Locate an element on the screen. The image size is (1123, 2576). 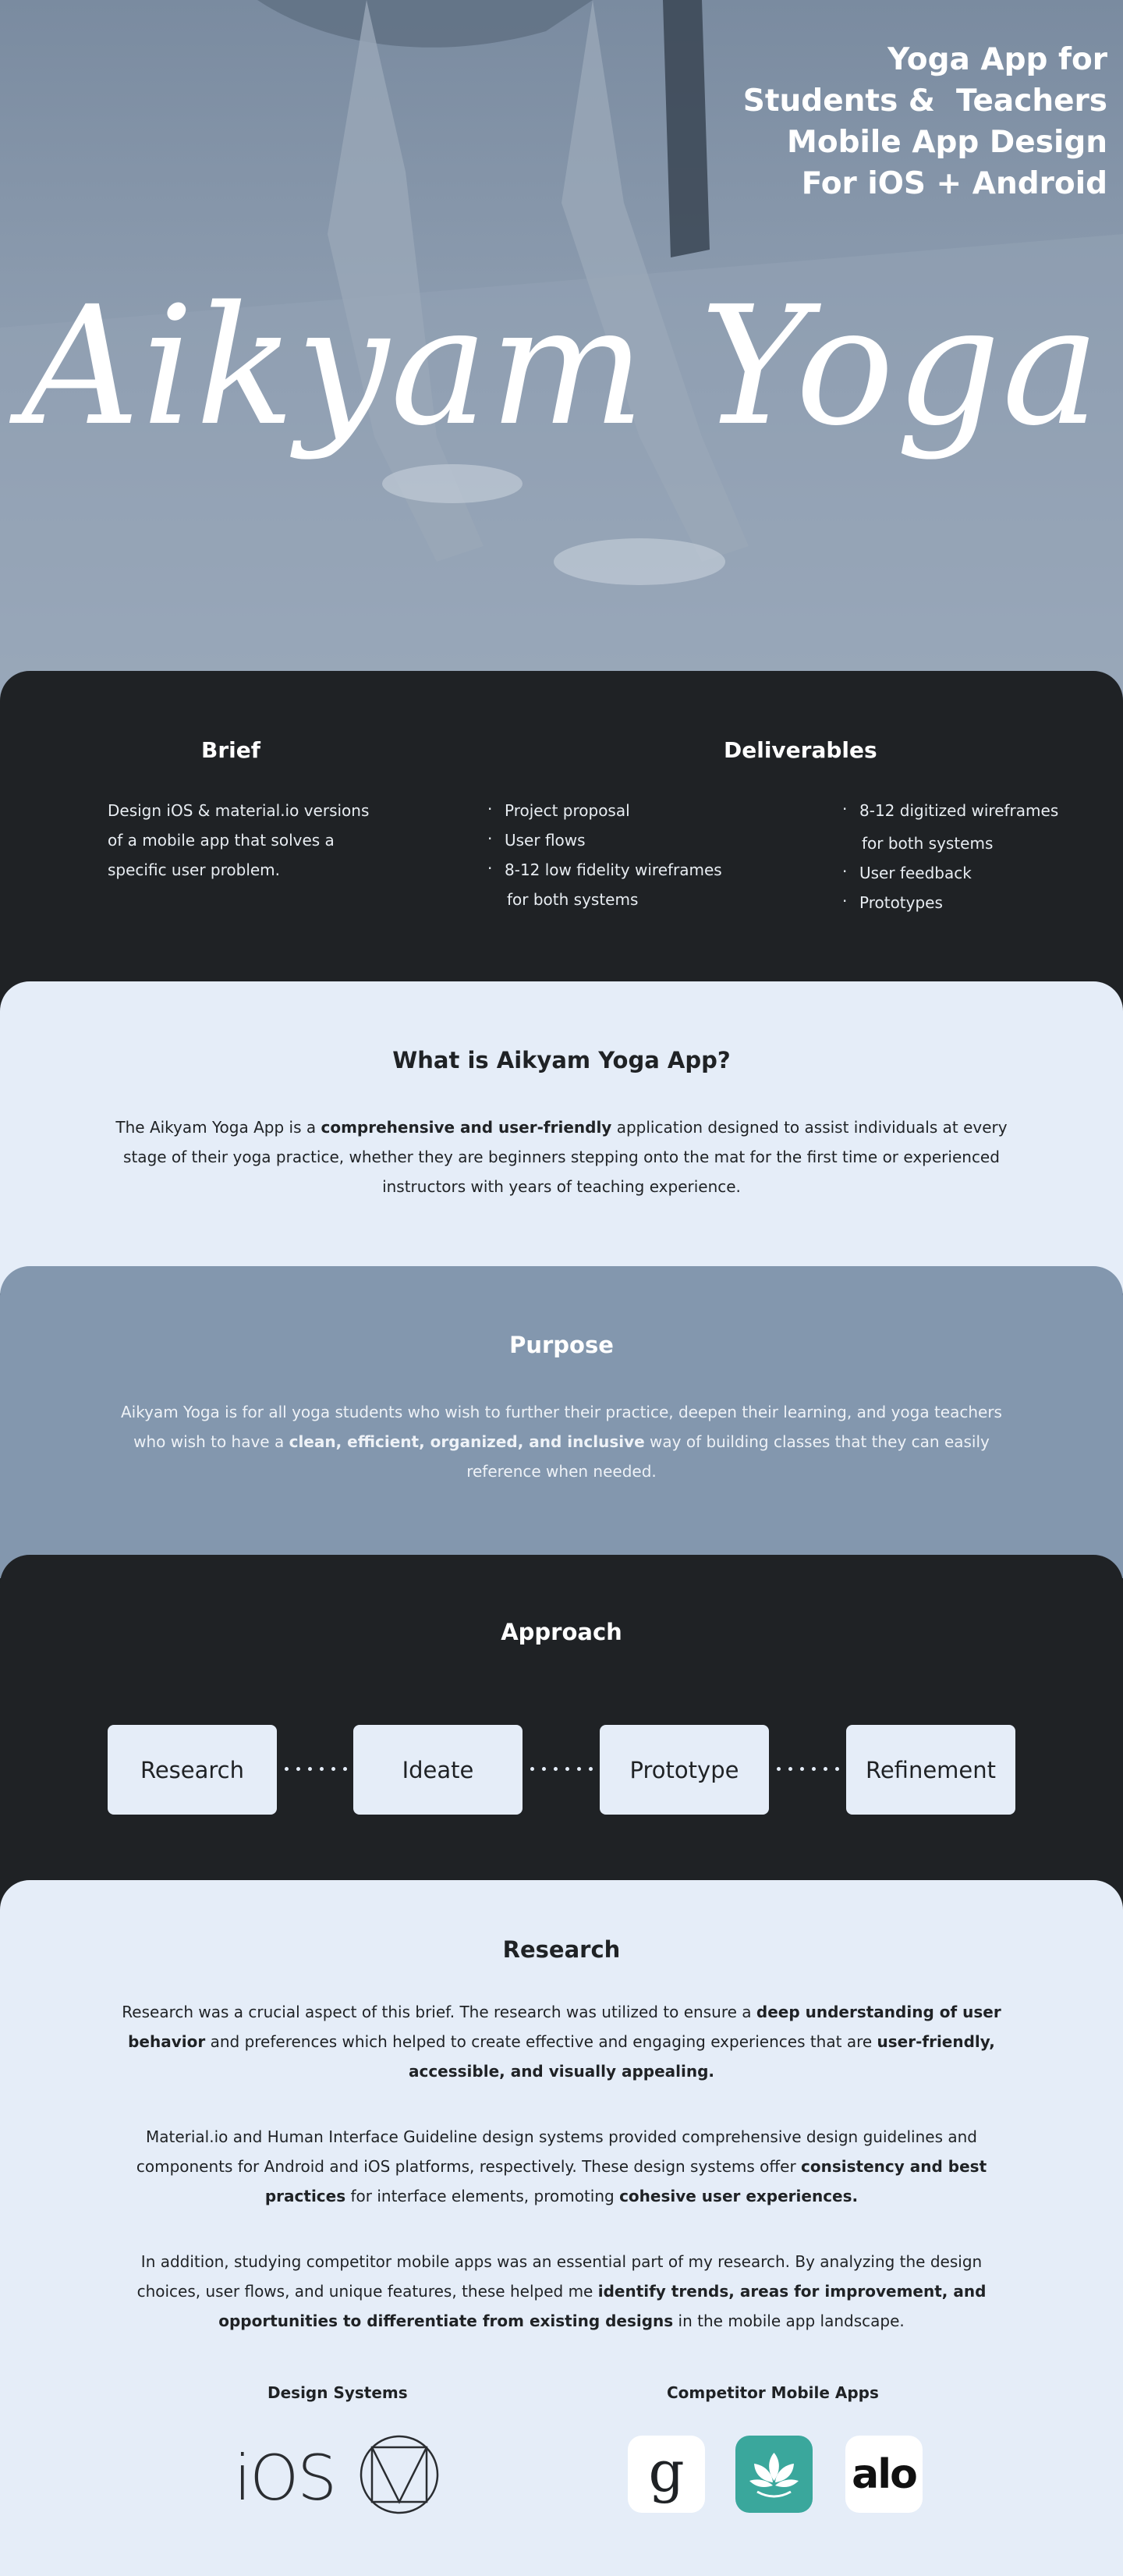
lotus-app-icon is located at coordinates (774, 2474).